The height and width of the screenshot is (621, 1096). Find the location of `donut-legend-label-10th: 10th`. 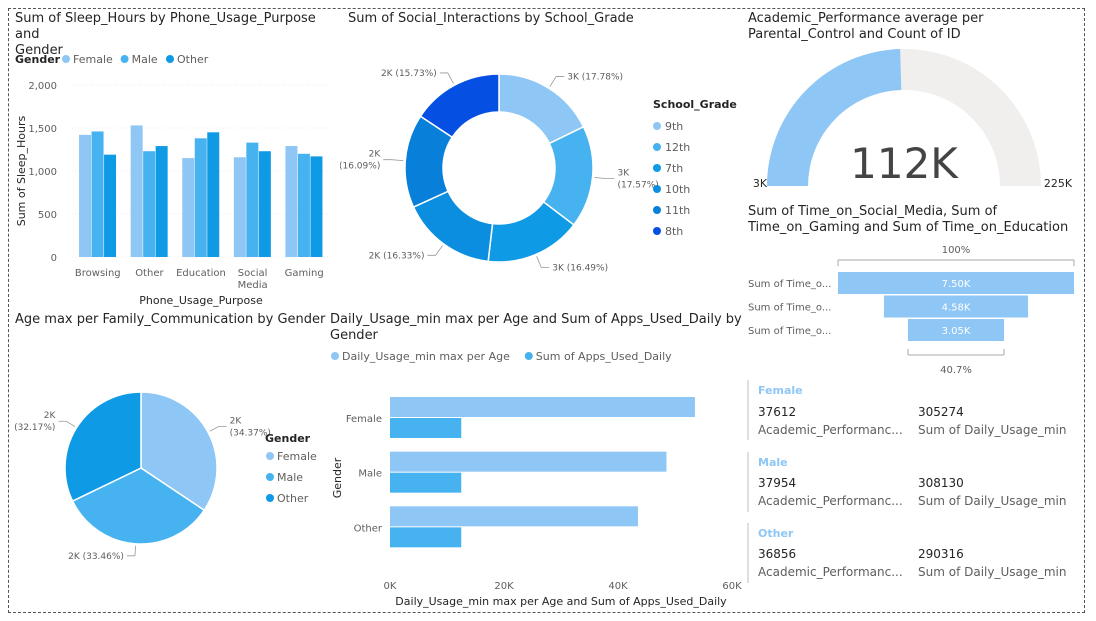

donut-legend-label-10th: 10th is located at coordinates (677, 189).